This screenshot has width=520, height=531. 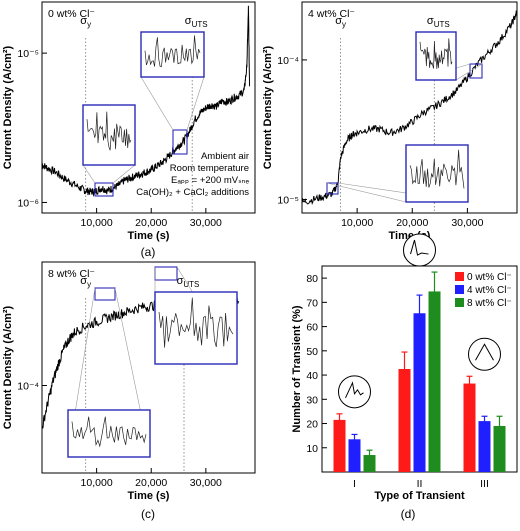 What do you see at coordinates (148, 252) in the screenshot?
I see `panel-tag: (a)` at bounding box center [148, 252].